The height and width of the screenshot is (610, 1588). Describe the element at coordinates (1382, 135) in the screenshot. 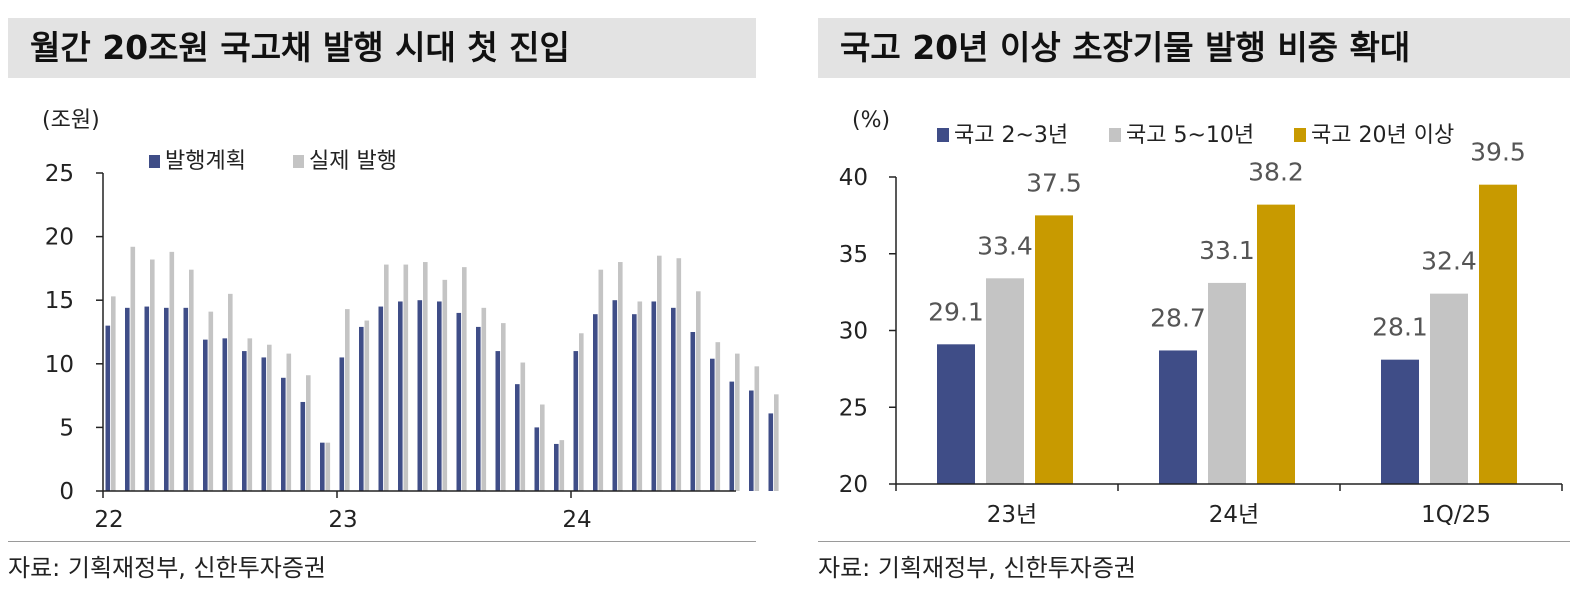

I see `right-legend-label: 국고 20년 이상` at that location.